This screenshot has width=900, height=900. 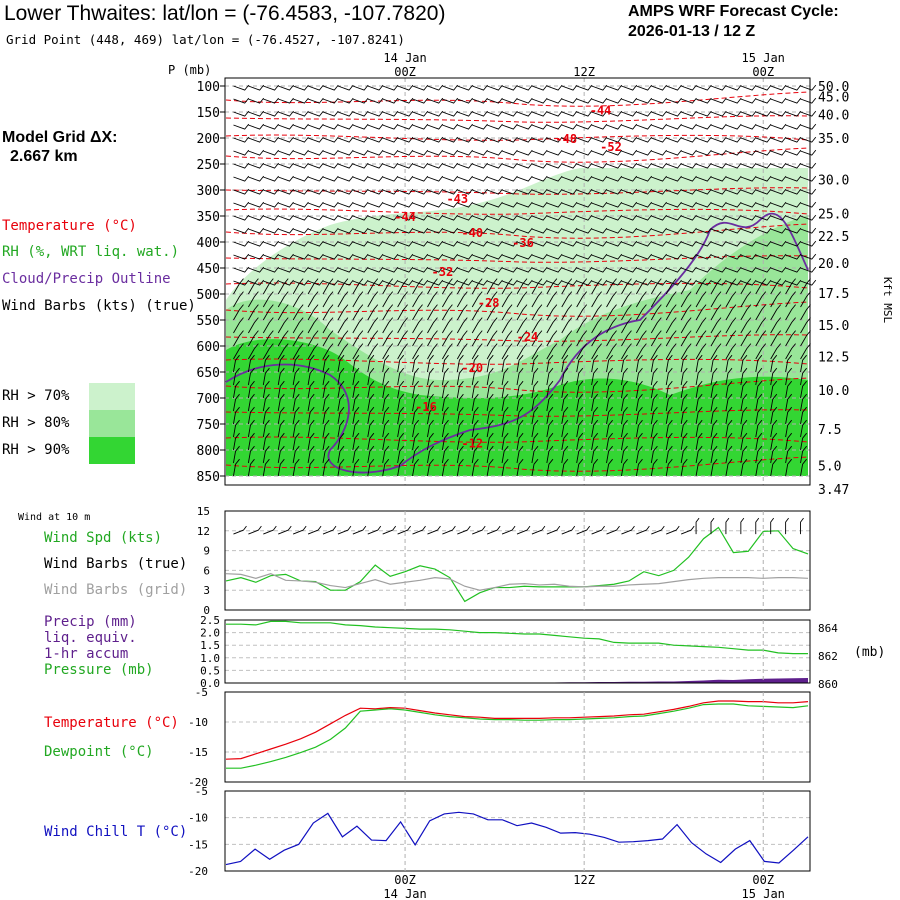 What do you see at coordinates (887, 300) in the screenshot?
I see `altitude-axis-label: Kft MSL` at bounding box center [887, 300].